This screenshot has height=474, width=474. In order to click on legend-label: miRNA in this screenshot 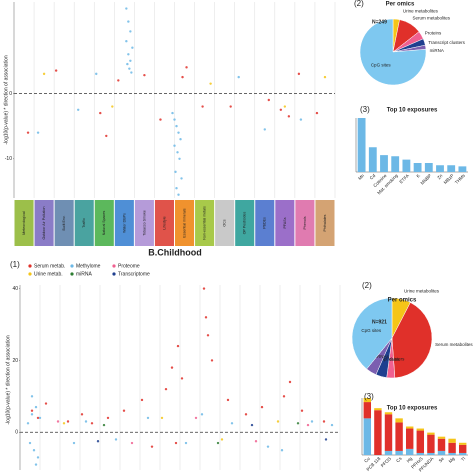, I will do `click(84, 274)`.